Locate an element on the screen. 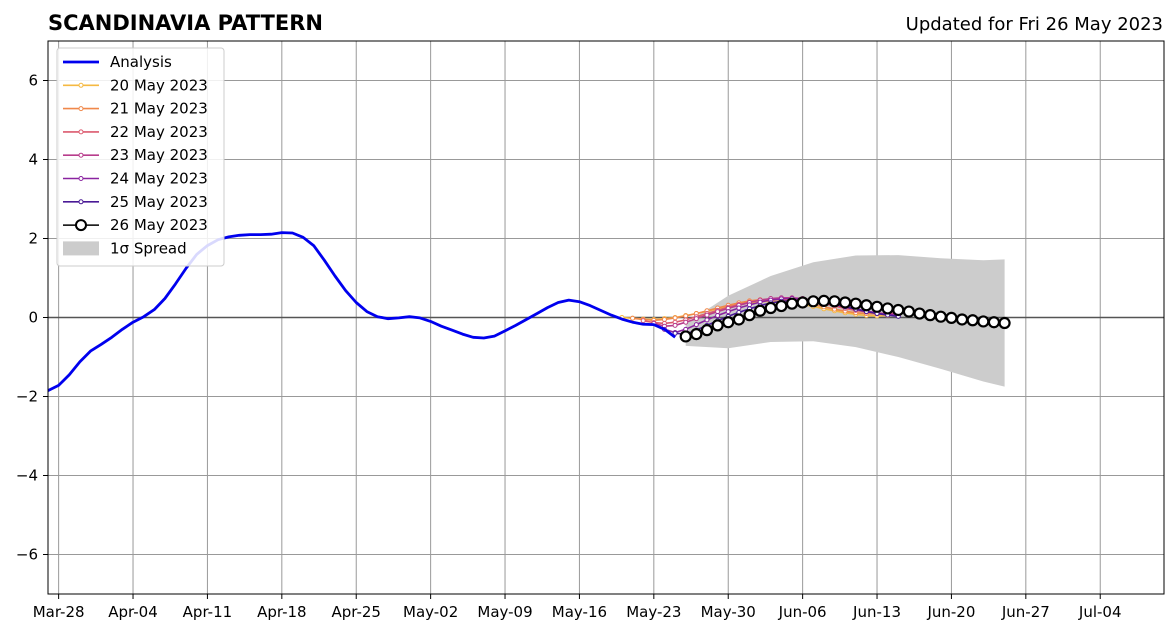 The width and height of the screenshot is (1176, 633). y-tick-label: 4 is located at coordinates (33, 160).